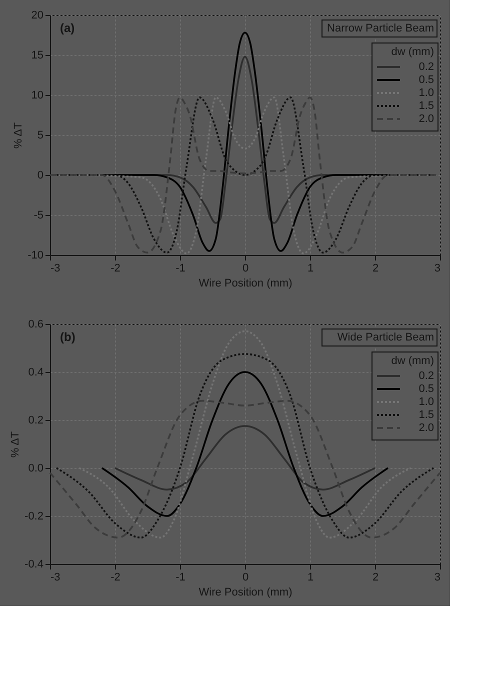 Image resolution: width=478 pixels, height=674 pixels. I want to click on y-tick-label: 0.4, so click(36, 372).